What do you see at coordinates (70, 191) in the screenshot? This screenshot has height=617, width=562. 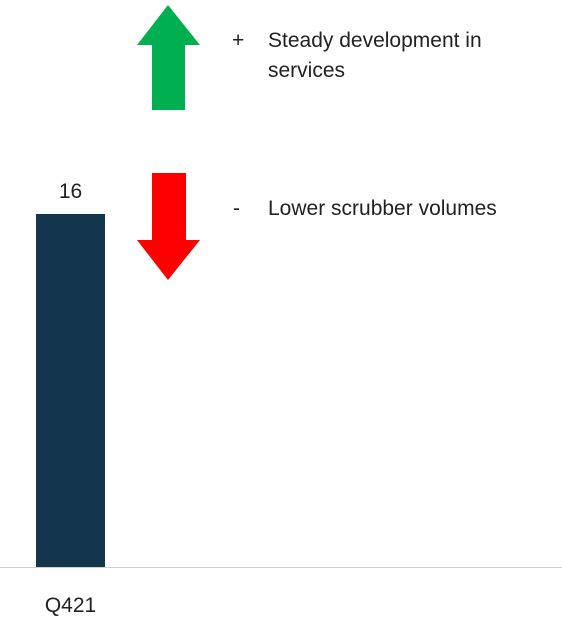 I see `value-label: 16` at bounding box center [70, 191].